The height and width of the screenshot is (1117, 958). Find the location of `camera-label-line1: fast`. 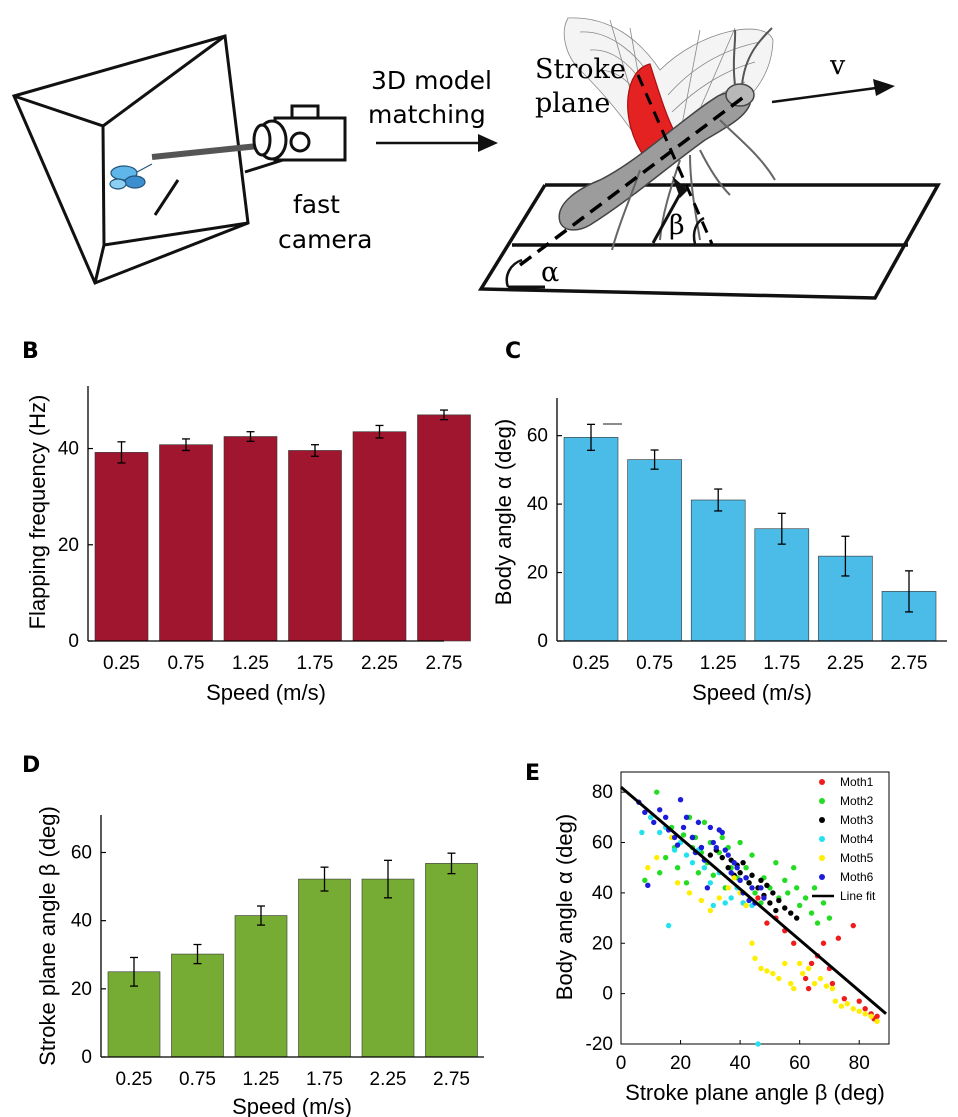

camera-label-line1: fast is located at coordinates (316, 204).